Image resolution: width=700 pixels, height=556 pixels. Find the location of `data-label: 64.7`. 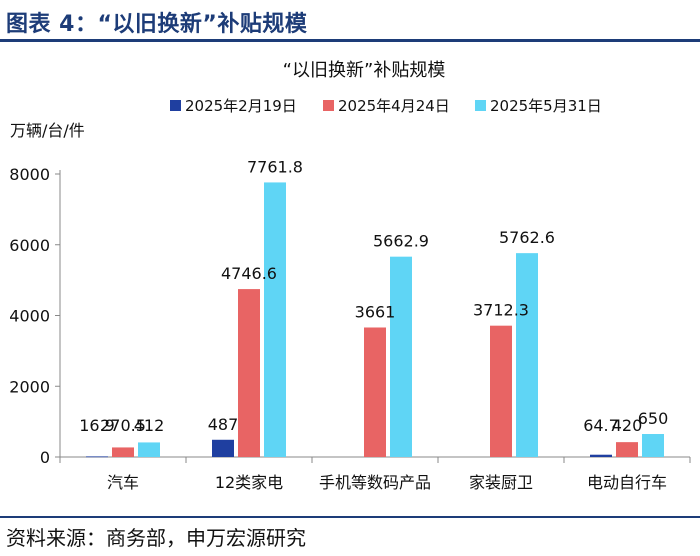

data-label: 64.7 is located at coordinates (601, 425).